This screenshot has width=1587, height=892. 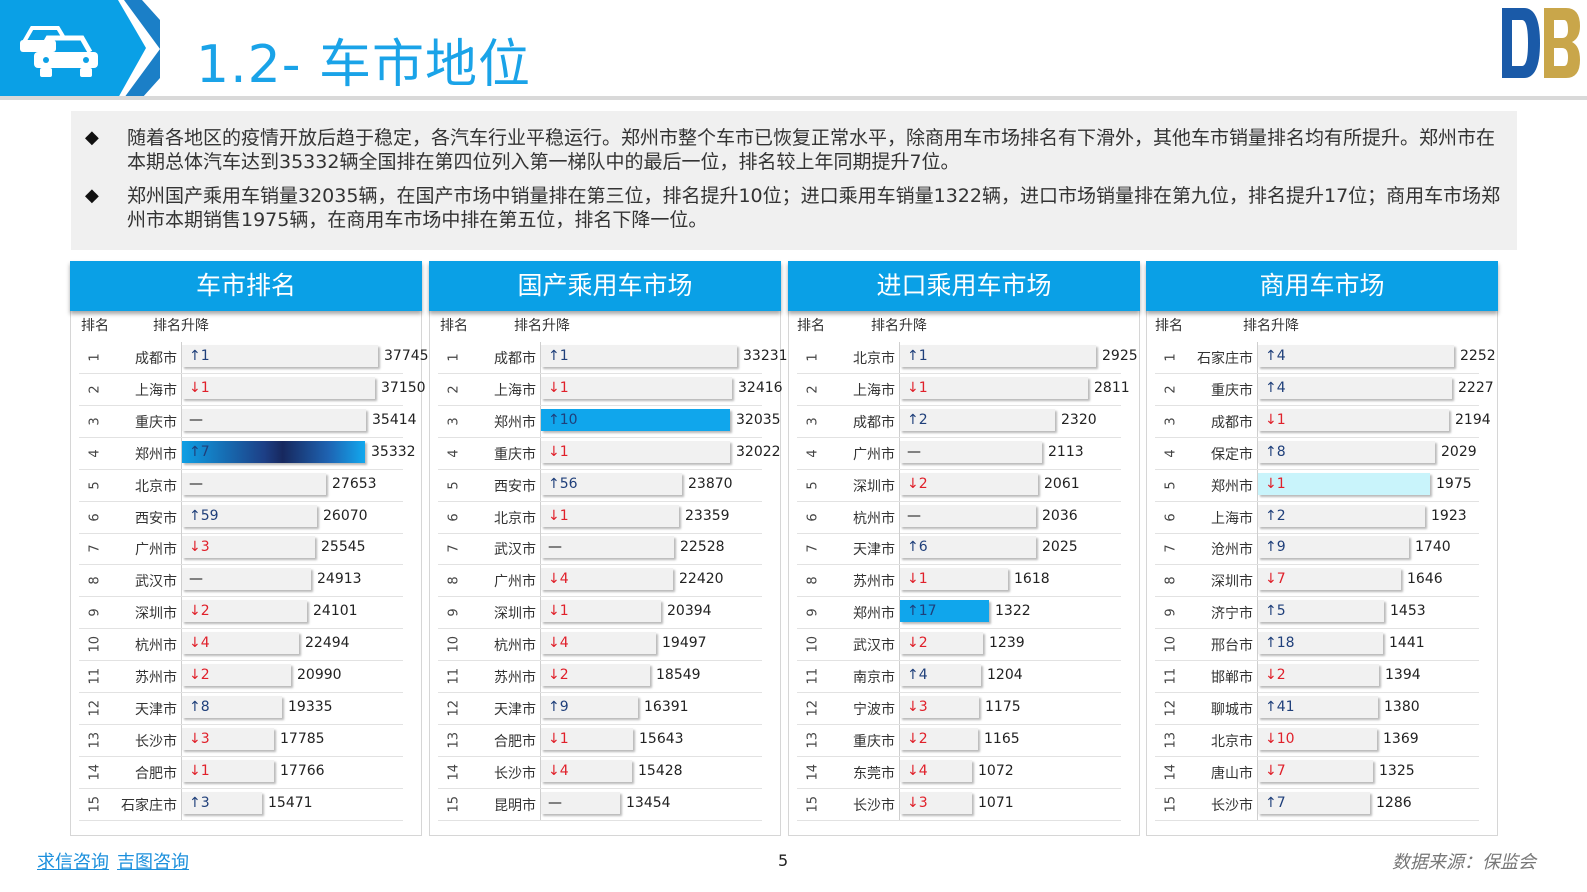 What do you see at coordinates (1317, 645) in the screenshot?
I see `ranking-row: 10 邢台市 ↑18 1441` at bounding box center [1317, 645].